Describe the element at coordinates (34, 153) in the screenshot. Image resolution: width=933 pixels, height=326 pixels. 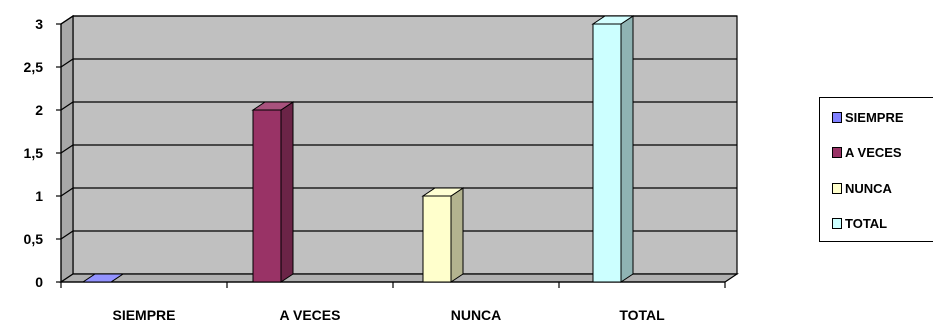
I see `y-tick-label: 1,5` at that location.